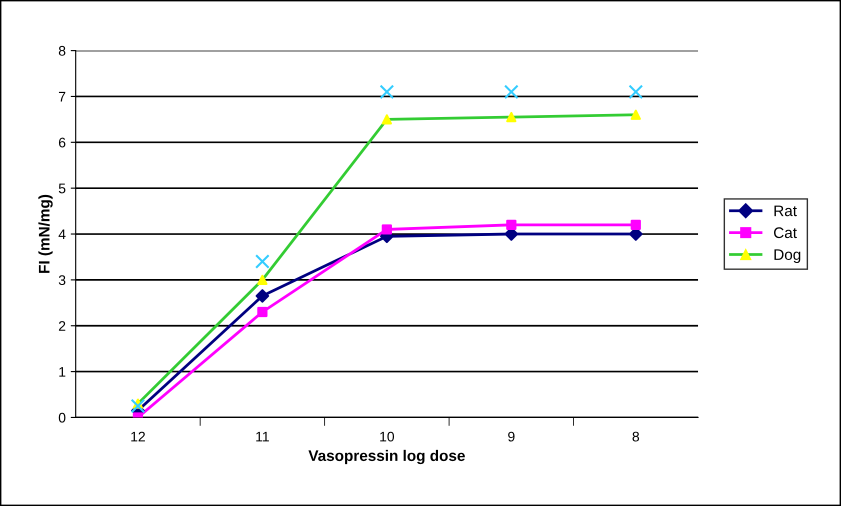 The height and width of the screenshot is (506, 841). Describe the element at coordinates (62, 51) in the screenshot. I see `y-tick-label: 8` at that location.